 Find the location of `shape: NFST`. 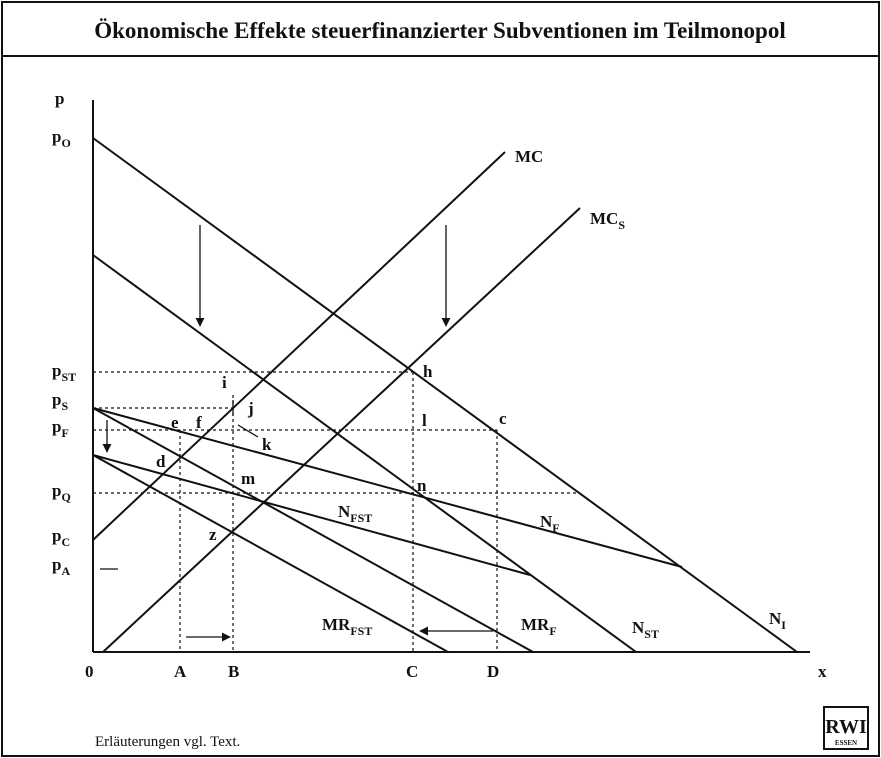

shape: NFST is located at coordinates (355, 513).